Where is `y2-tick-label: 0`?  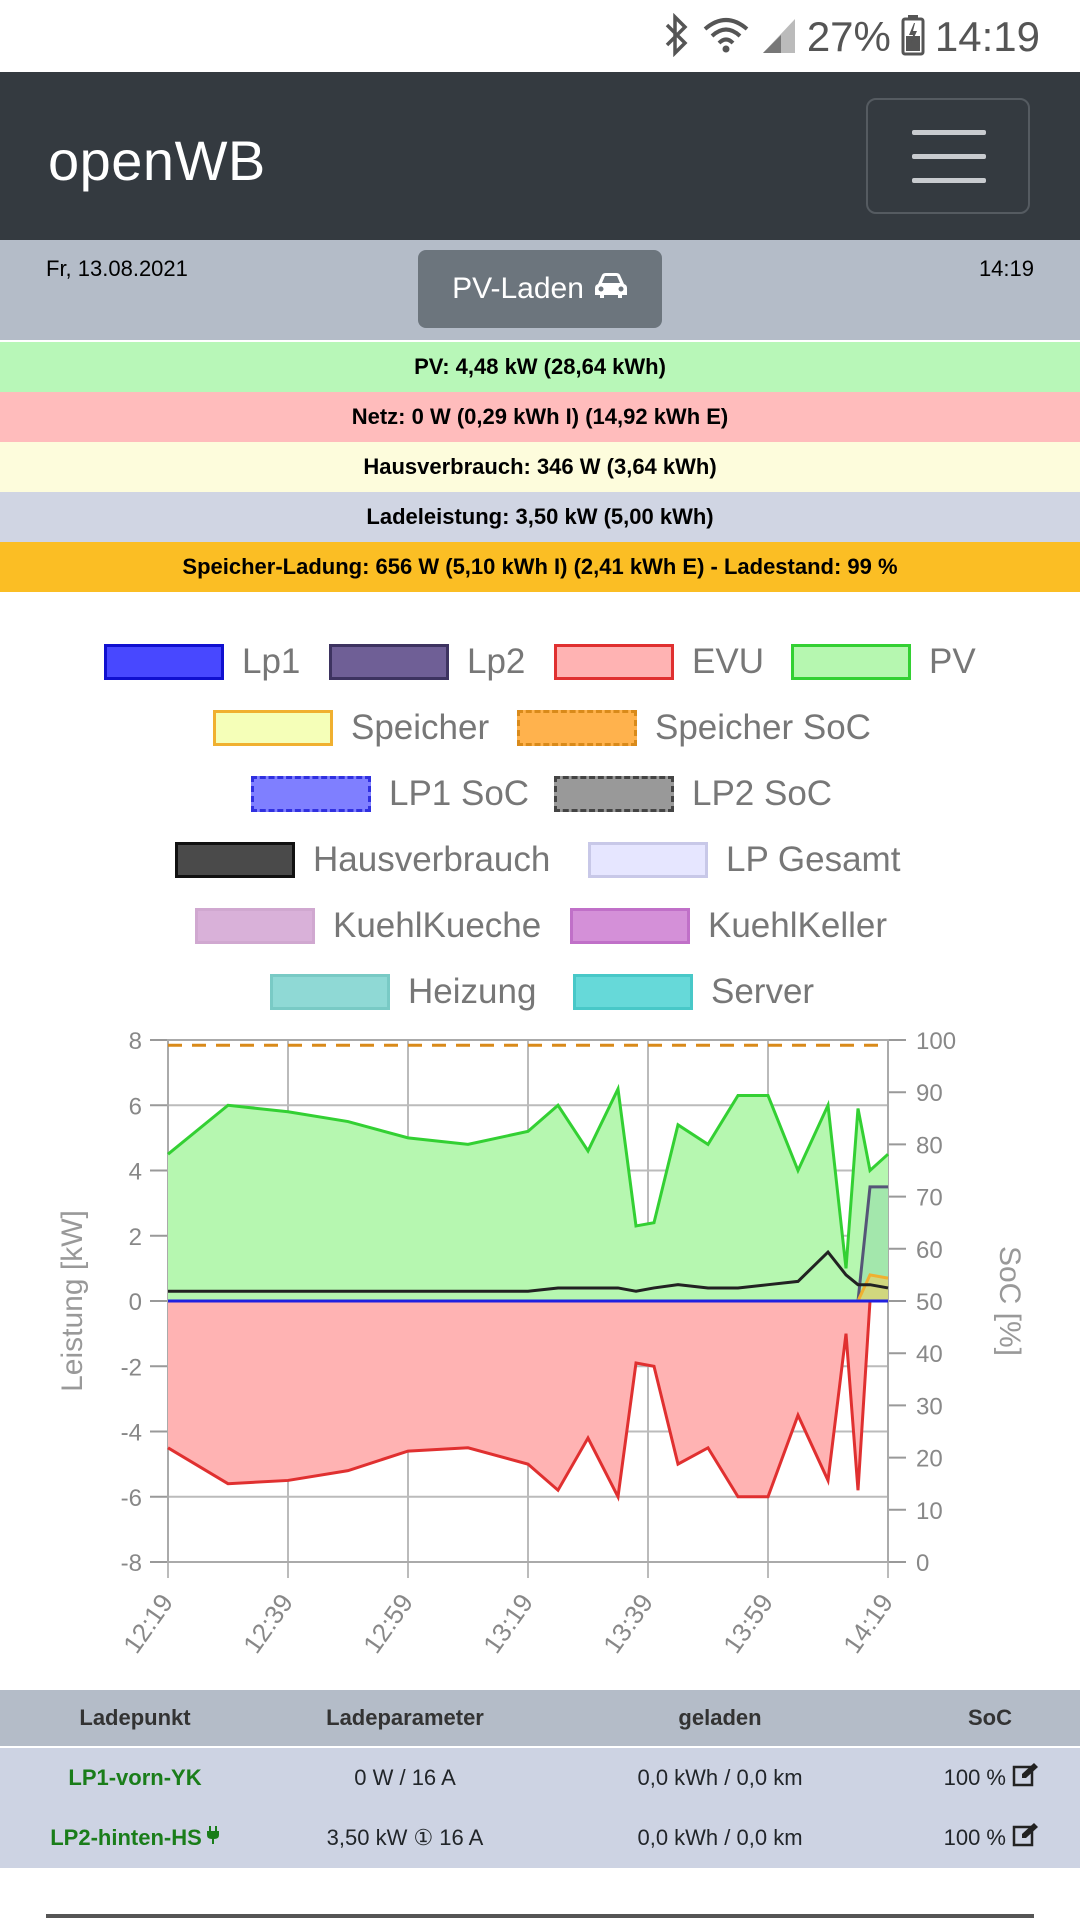
y2-tick-label: 0 is located at coordinates (922, 1563).